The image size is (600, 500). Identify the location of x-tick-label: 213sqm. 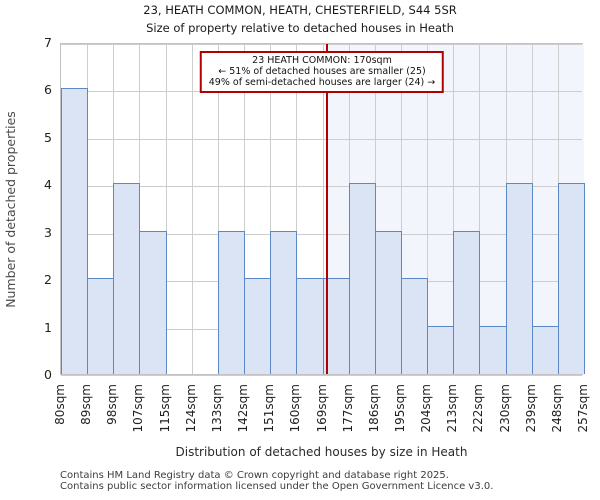
(452, 408).